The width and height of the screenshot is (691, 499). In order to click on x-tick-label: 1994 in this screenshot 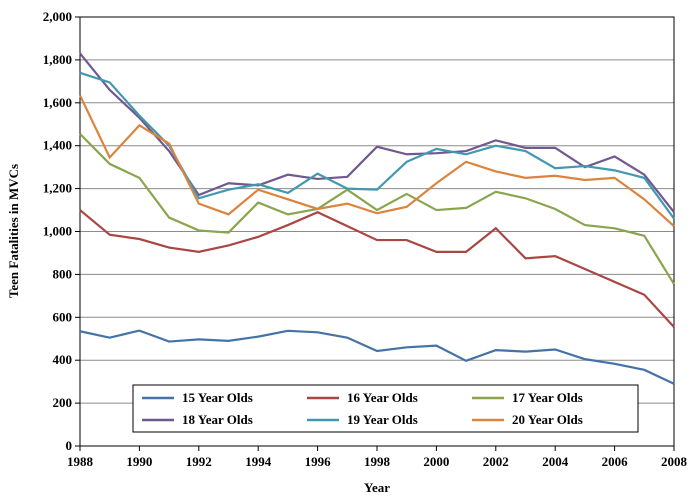, I will do `click(258, 461)`.